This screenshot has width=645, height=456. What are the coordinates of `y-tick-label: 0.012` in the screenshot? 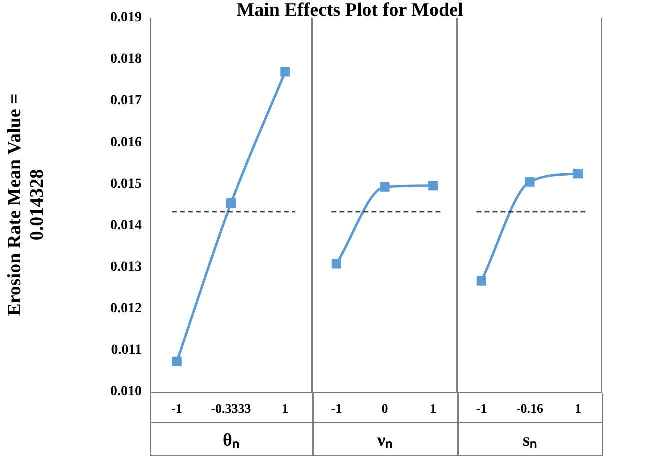 It's located at (126, 309).